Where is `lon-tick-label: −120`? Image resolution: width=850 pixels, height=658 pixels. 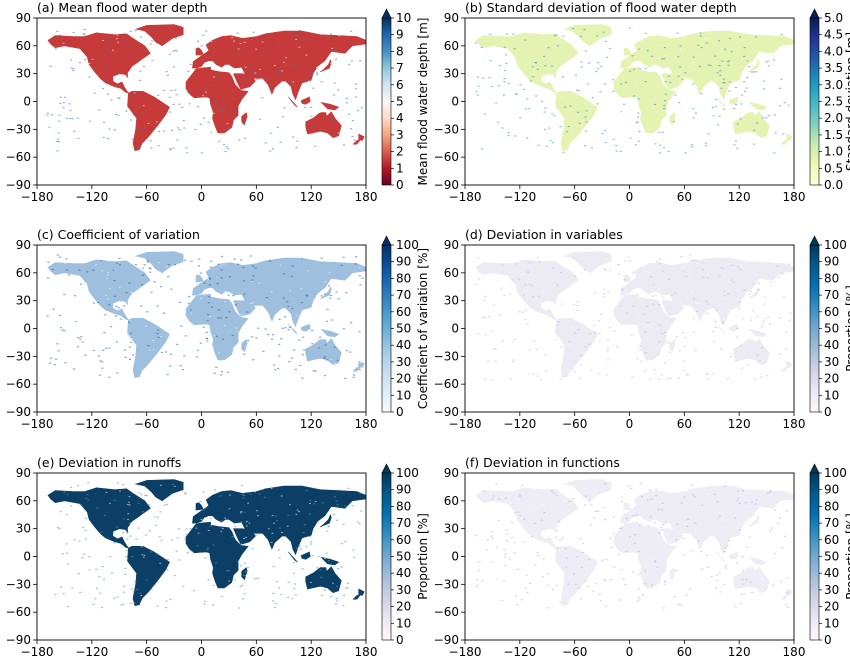 lon-tick-label: −120 is located at coordinates (519, 424).